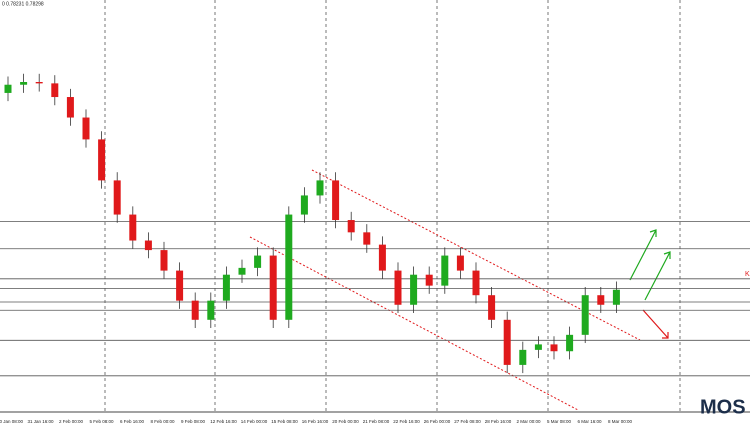  Describe the element at coordinates (650, 284) in the screenshot. I see `arrows` at that location.